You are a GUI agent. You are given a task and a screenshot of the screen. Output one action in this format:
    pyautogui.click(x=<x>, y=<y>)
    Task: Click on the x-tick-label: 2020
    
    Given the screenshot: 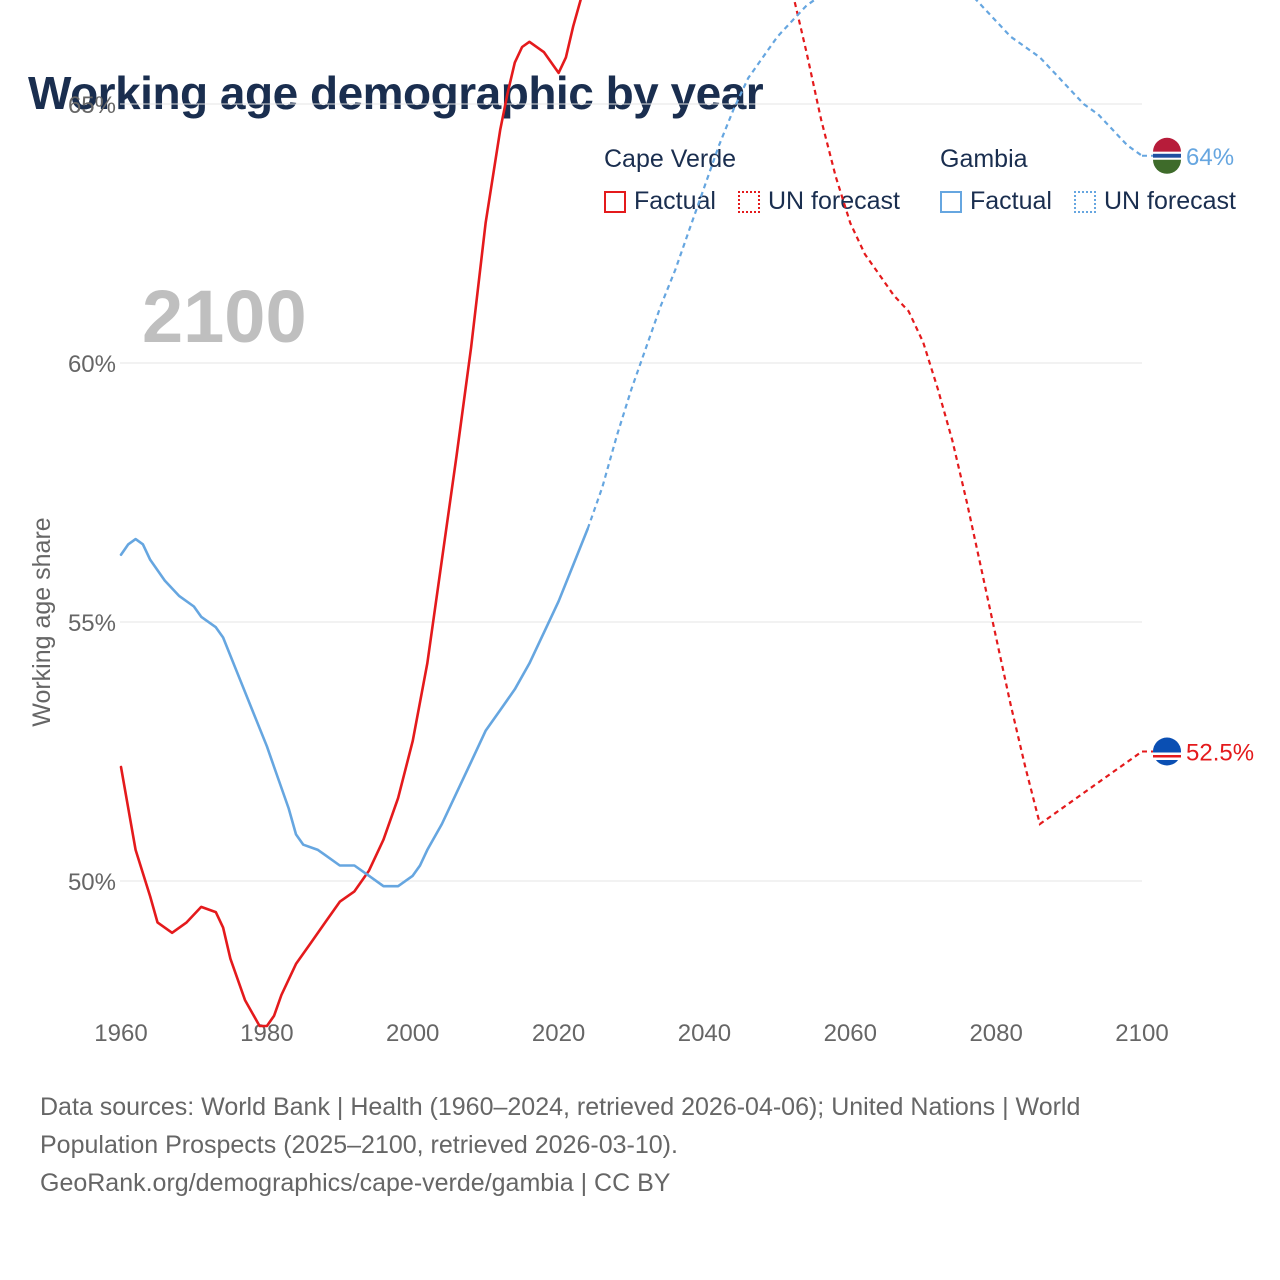 What is the action you would take?
    pyautogui.click(x=558, y=1033)
    